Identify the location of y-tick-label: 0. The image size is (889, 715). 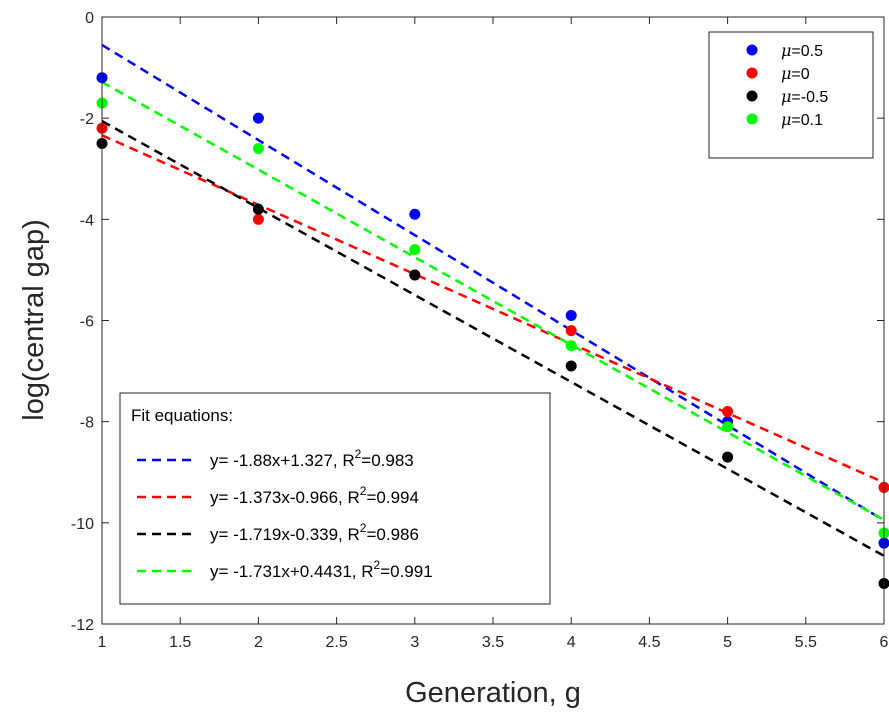
(89, 18).